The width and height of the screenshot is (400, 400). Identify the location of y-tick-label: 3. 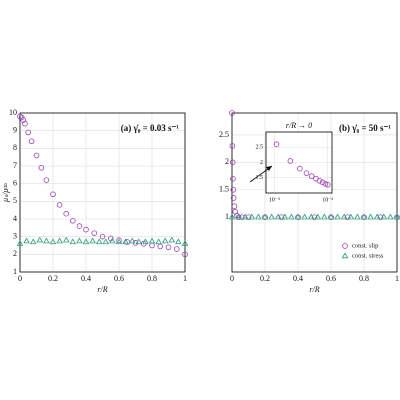
(15, 235).